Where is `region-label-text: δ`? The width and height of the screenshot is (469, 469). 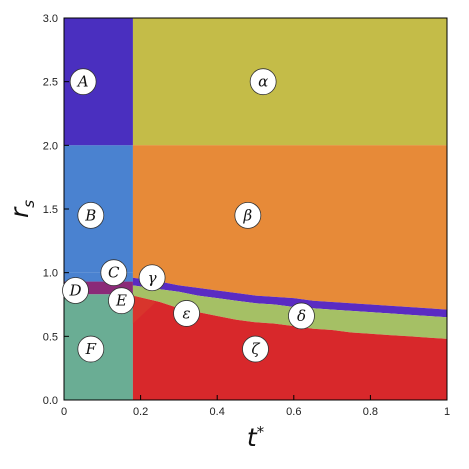
region-label-text: δ is located at coordinates (301, 316).